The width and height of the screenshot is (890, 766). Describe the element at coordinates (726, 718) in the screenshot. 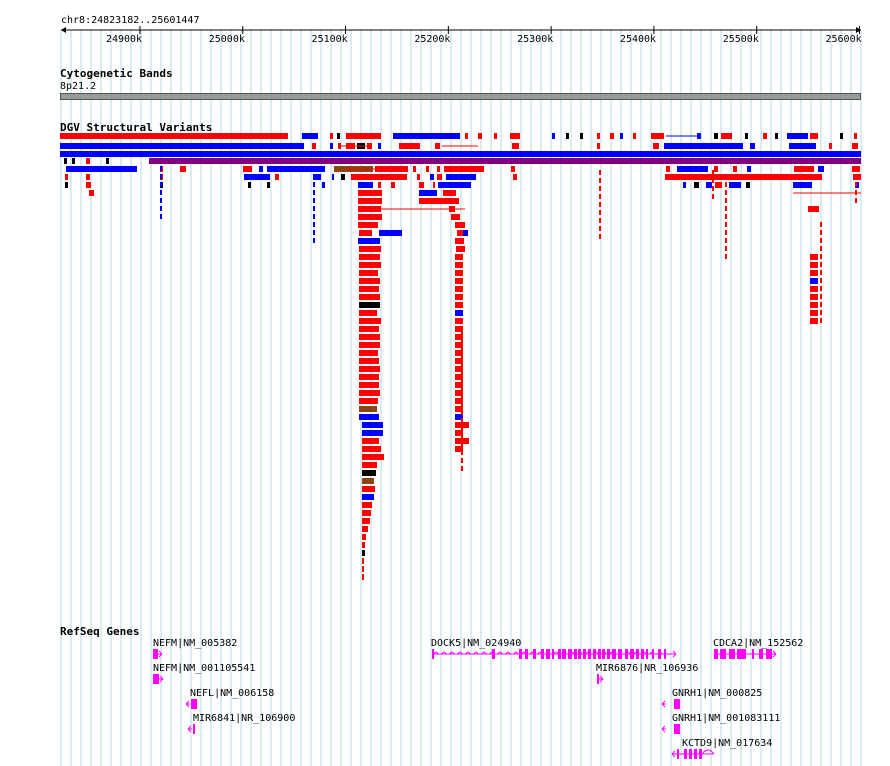

I see `gene-label: GNRH1|NM_001083111` at that location.